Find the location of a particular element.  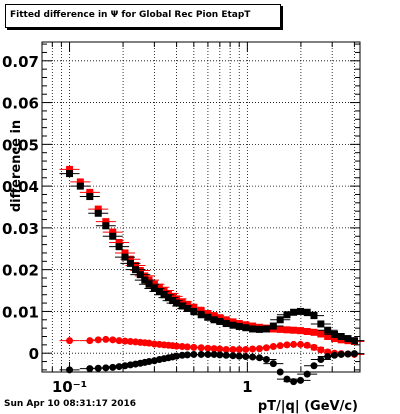

y-axis-label: difference in is located at coordinates (16, 166).